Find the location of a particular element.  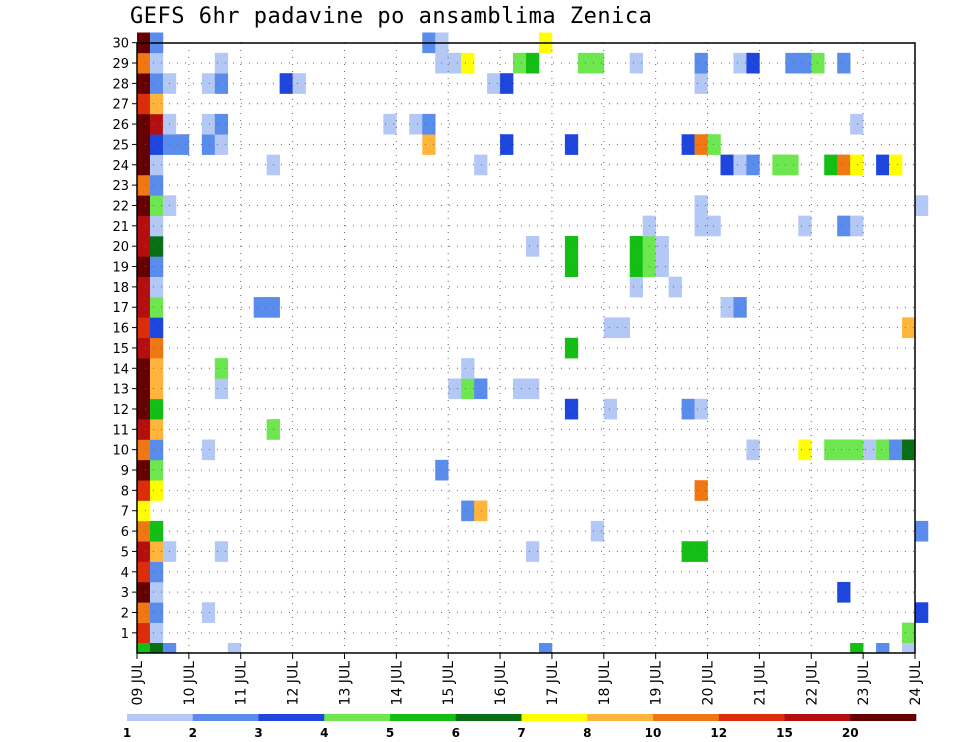

x-tick-label: 24 JUL is located at coordinates (916, 683).